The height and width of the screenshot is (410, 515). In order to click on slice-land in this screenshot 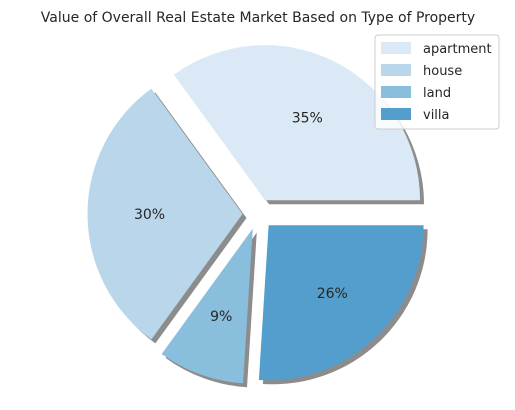, I will do `click(207, 306)`.